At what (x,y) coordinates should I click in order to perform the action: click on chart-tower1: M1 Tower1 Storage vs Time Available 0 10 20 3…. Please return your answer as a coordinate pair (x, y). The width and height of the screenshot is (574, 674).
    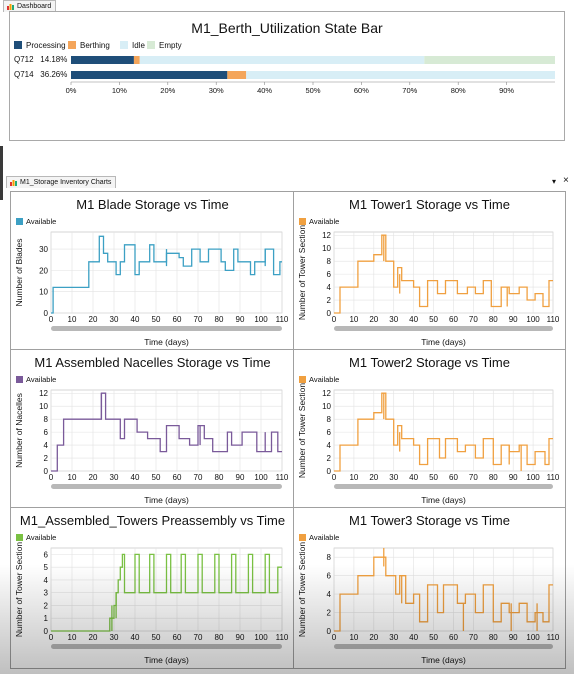
    Looking at the image, I should click on (429, 271).